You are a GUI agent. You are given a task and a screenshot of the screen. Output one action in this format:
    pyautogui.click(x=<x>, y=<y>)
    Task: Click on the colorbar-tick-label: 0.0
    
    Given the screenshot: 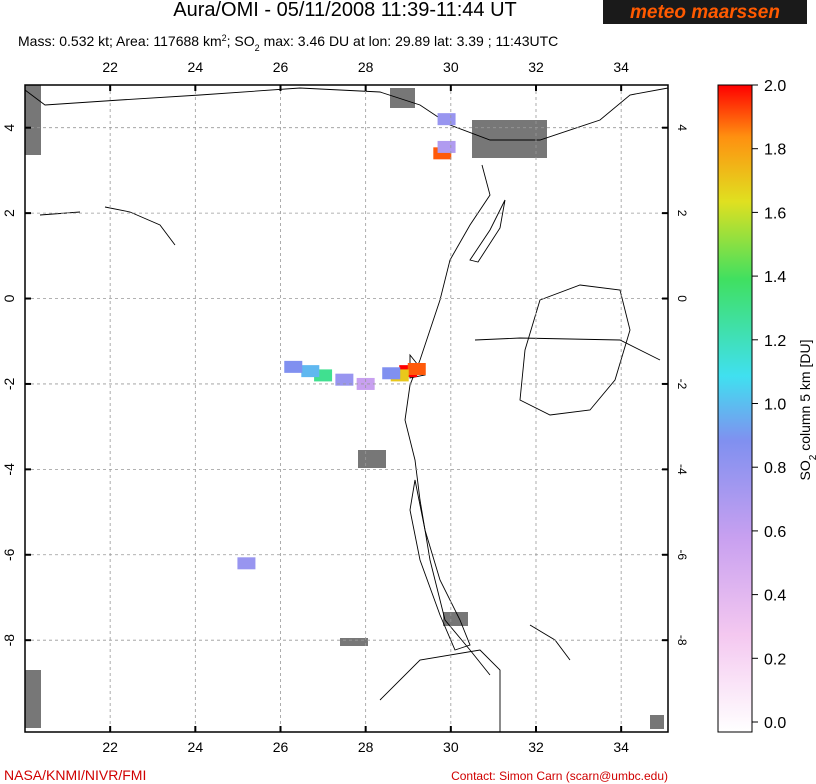 What is the action you would take?
    pyautogui.click(x=775, y=723)
    